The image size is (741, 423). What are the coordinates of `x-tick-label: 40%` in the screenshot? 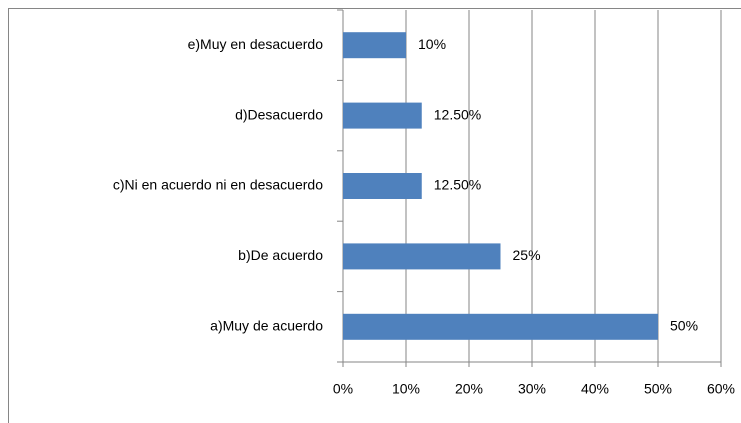 It's located at (595, 389).